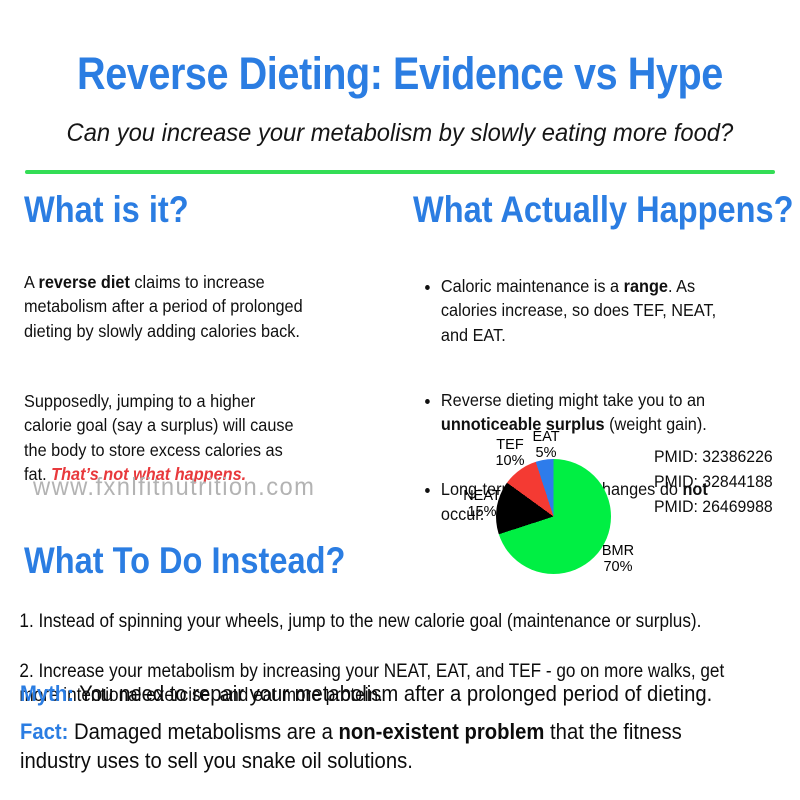 The height and width of the screenshot is (800, 800). I want to click on slice-name: NEAT, so click(482, 496).